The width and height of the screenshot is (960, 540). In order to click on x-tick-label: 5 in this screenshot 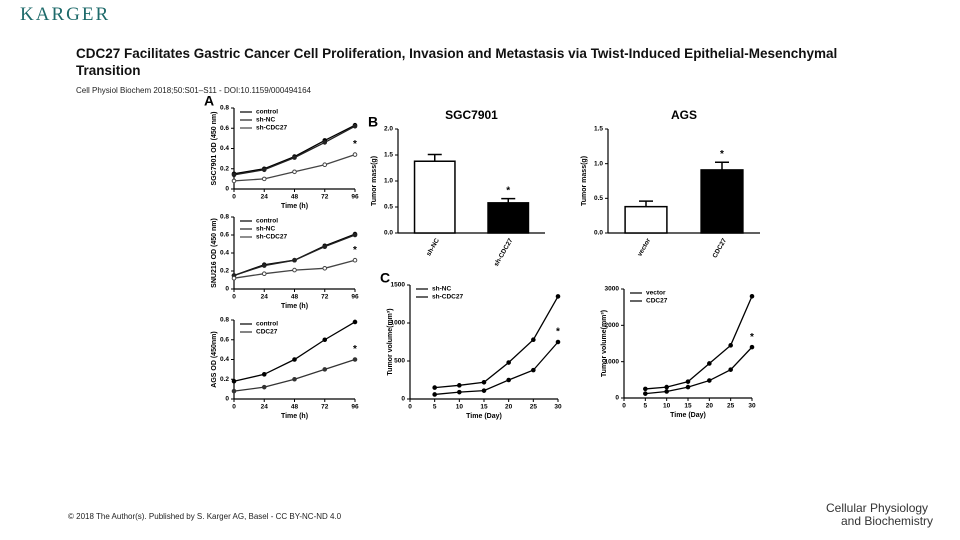, I will do `click(435, 407)`.